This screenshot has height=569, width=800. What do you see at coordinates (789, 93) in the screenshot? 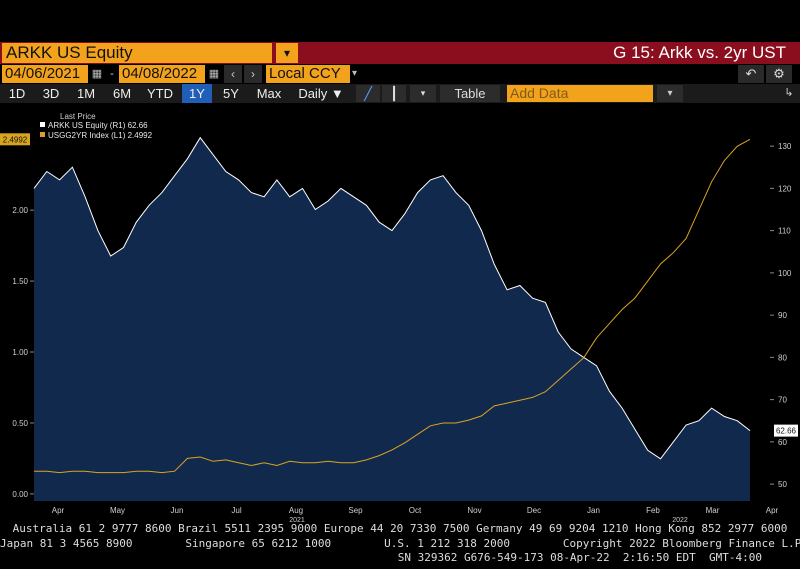
I see `pin-icon: ↳` at bounding box center [789, 93].